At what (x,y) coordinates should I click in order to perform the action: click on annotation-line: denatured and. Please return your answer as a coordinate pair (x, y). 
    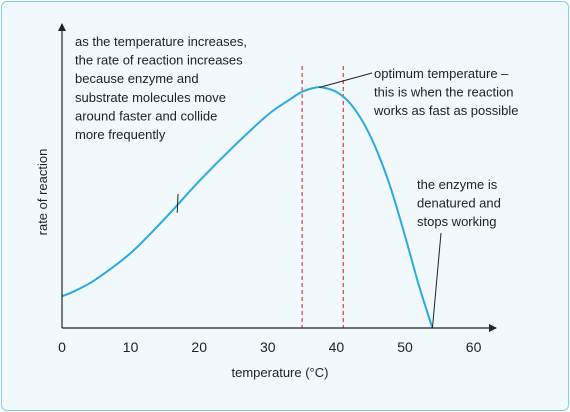
    Looking at the image, I should click on (459, 203).